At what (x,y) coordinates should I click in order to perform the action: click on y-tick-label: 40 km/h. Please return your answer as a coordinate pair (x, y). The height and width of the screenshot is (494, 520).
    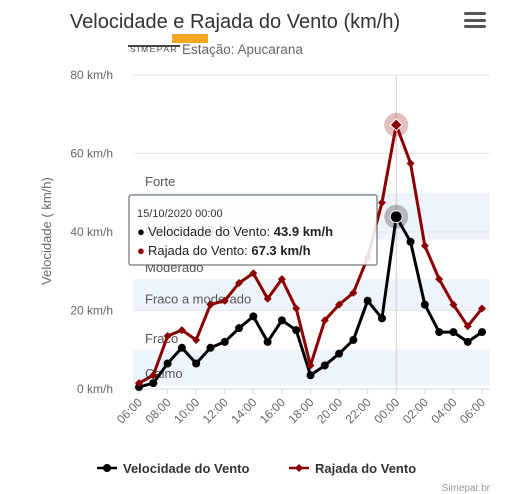
    Looking at the image, I should click on (91, 232).